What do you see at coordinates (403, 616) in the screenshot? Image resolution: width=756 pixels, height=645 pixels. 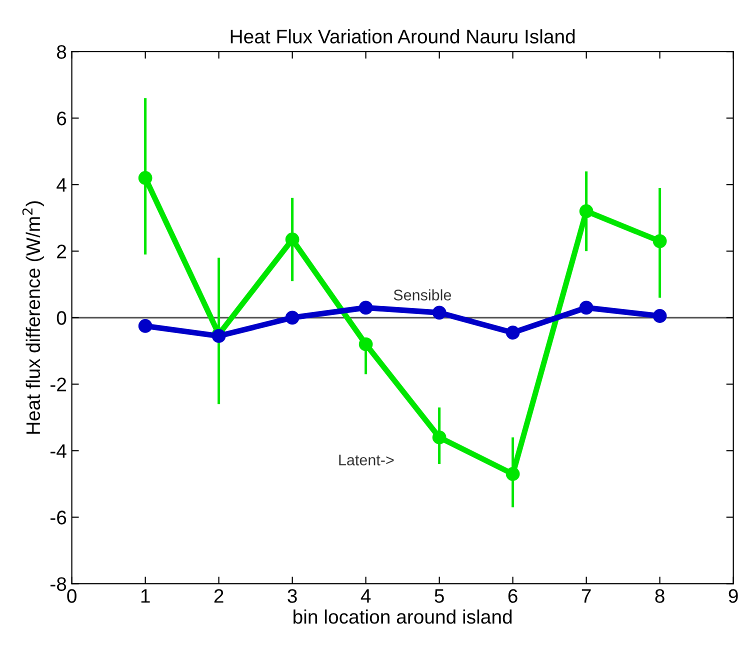 I see `x-axis-title: bin location around island` at bounding box center [403, 616].